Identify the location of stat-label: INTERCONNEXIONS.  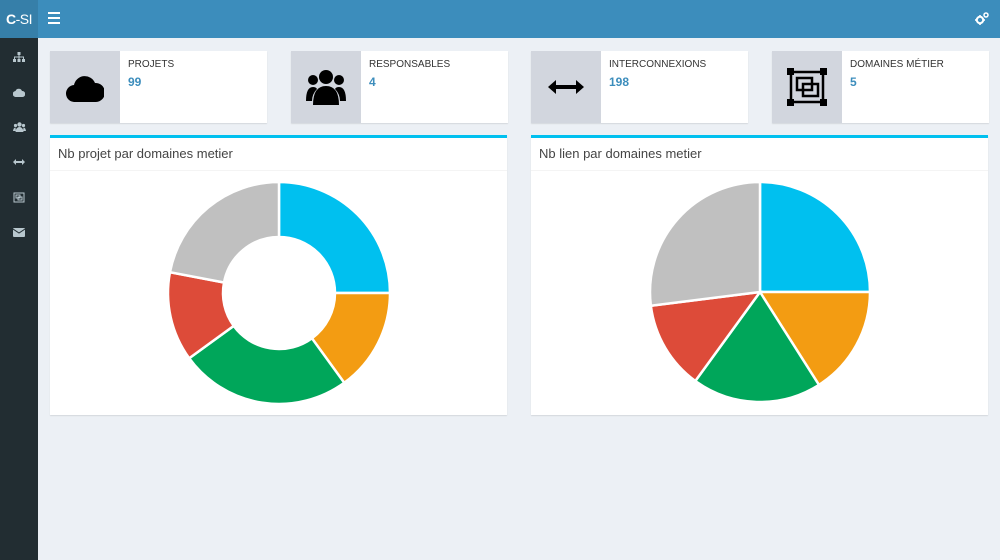
(658, 64).